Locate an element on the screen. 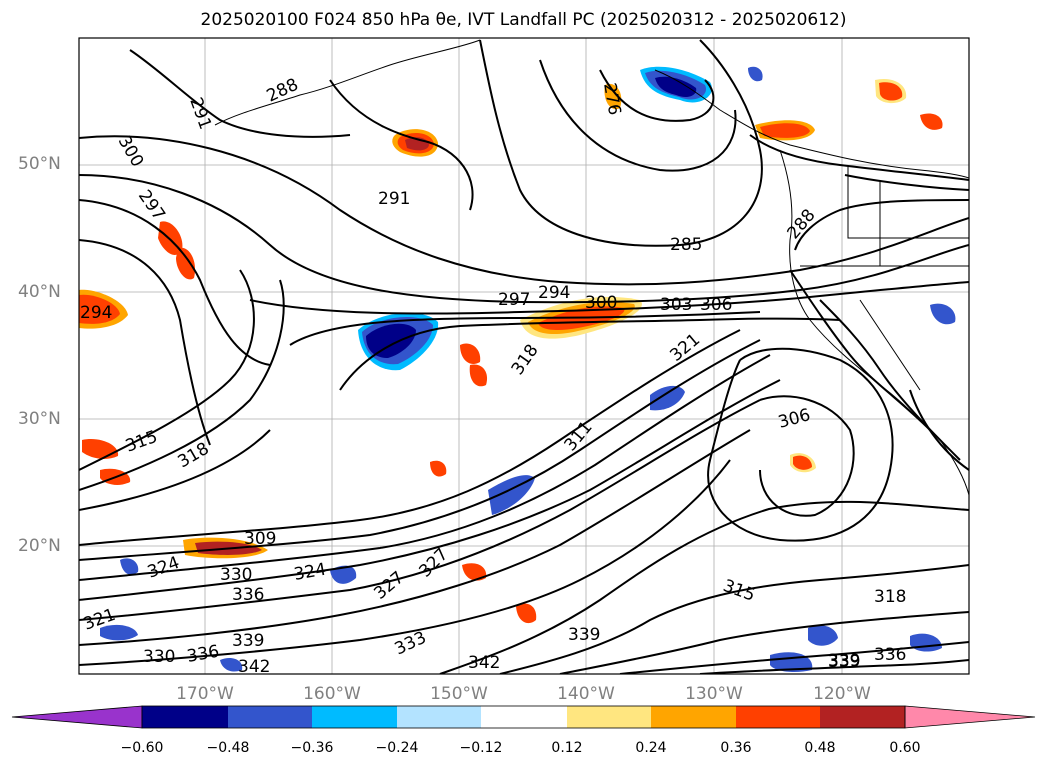 The height and width of the screenshot is (767, 1047). contour-label: 318 is located at coordinates (890, 597).